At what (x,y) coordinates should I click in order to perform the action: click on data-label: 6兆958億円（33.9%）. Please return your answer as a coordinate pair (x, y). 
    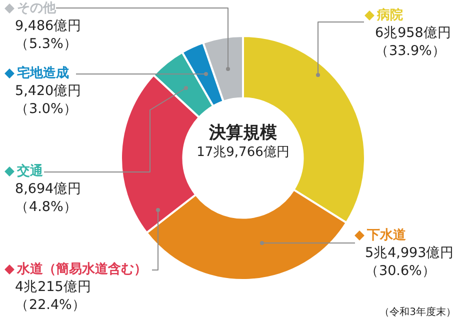
    Looking at the image, I should click on (413, 42).